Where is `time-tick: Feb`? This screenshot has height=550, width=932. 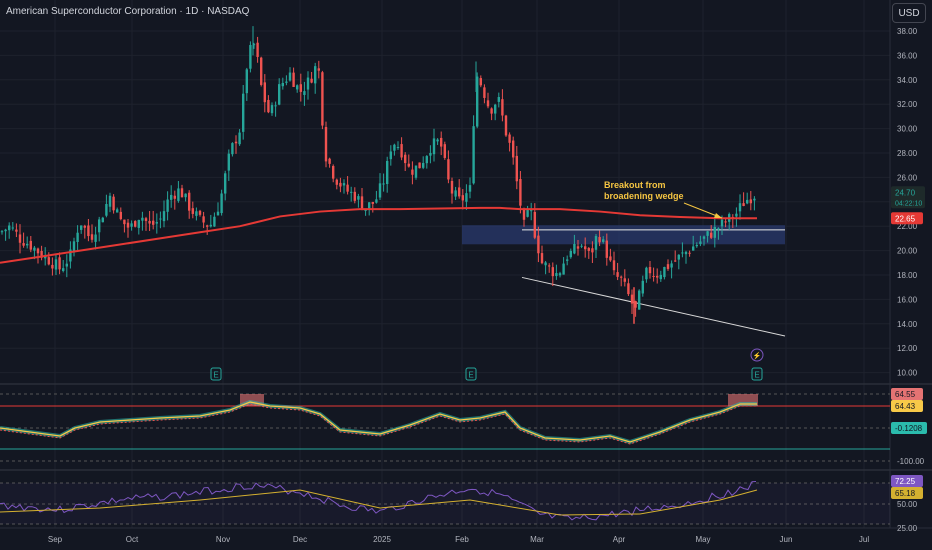 time-tick: Feb is located at coordinates (462, 539).